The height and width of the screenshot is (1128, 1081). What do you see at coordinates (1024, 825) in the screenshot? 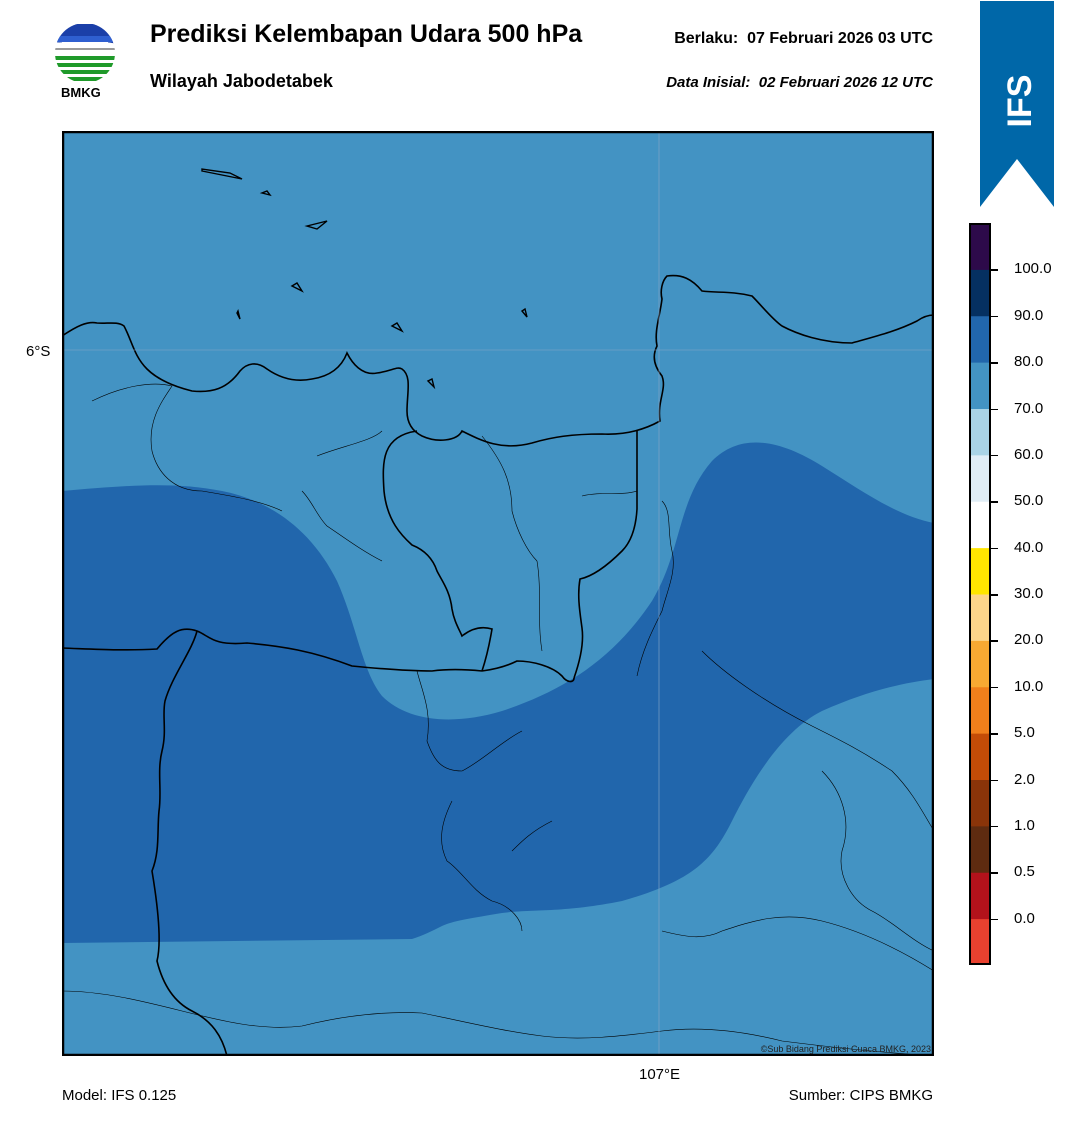
I see `colorbar-tick-label: 1.0` at bounding box center [1024, 825].